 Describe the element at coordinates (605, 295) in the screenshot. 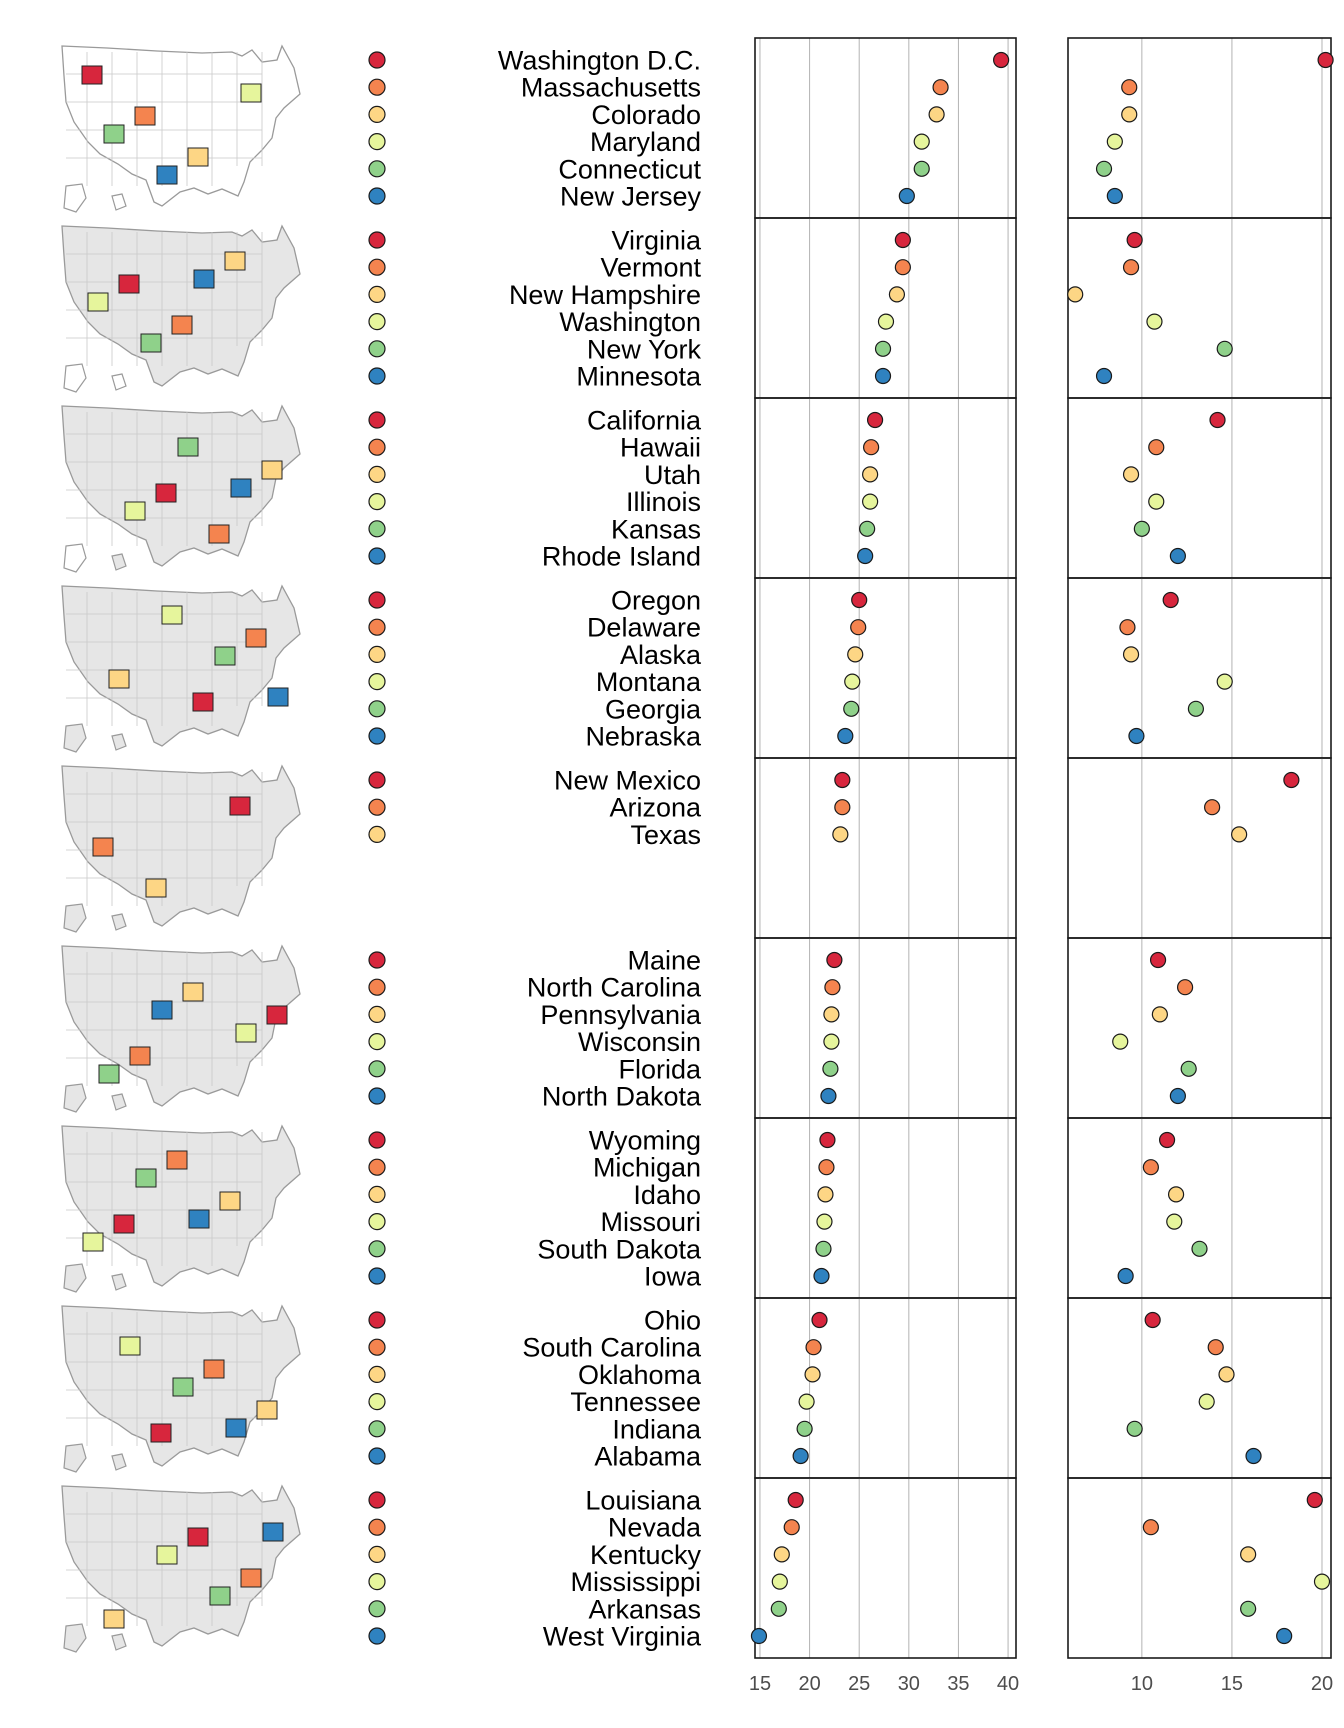

I see `state-label: New Hampshire` at that location.